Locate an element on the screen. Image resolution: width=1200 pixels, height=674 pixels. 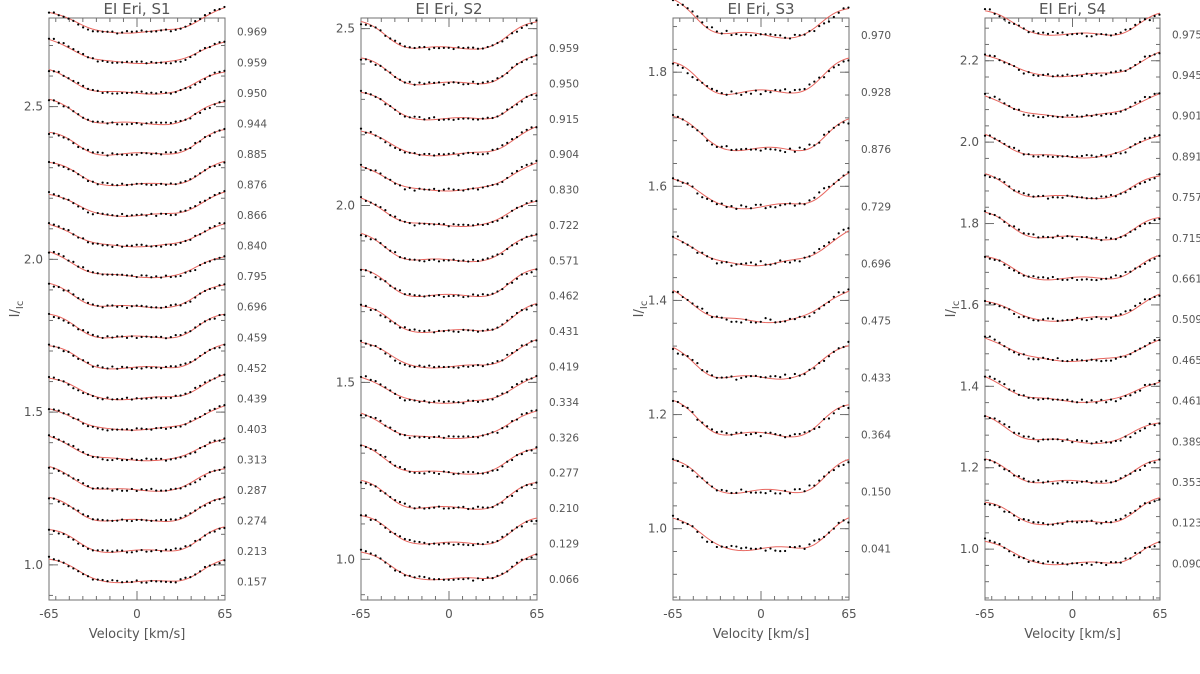
x-tick-label: 65 is located at coordinates (224, 614).